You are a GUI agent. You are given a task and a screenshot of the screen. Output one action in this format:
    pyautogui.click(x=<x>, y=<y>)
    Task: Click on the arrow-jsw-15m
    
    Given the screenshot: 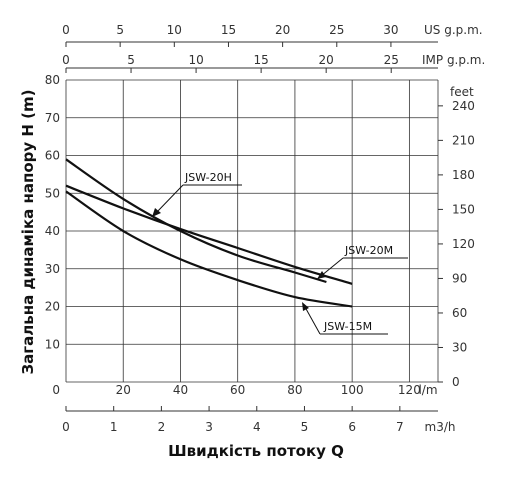 What is the action you would take?
    pyautogui.click(x=305, y=306)
    